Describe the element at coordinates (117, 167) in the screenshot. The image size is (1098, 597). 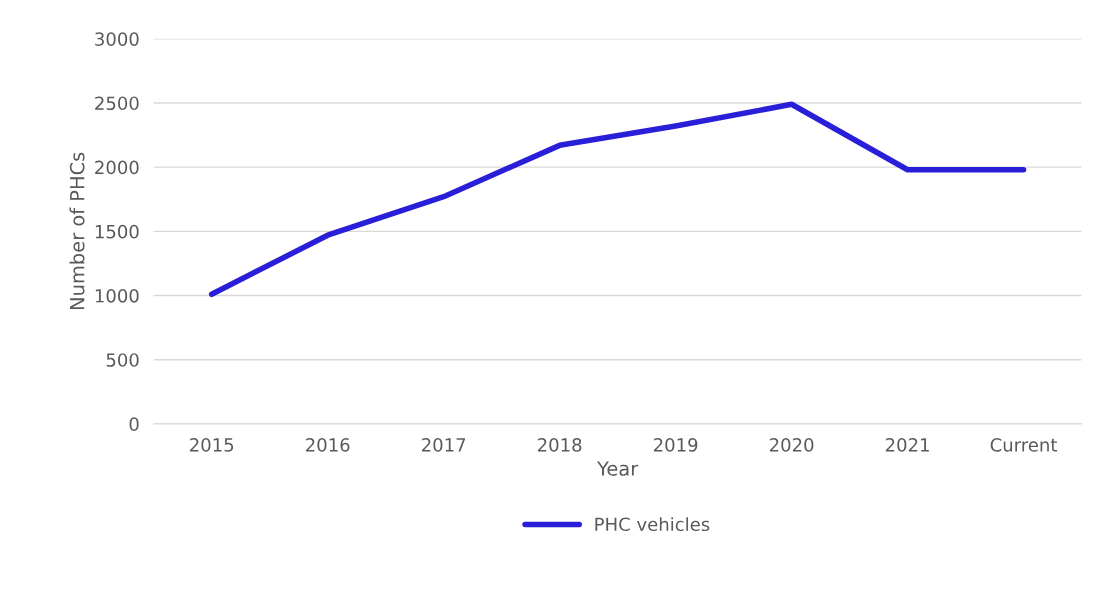
I see `y-tick-label: 2000` at that location.